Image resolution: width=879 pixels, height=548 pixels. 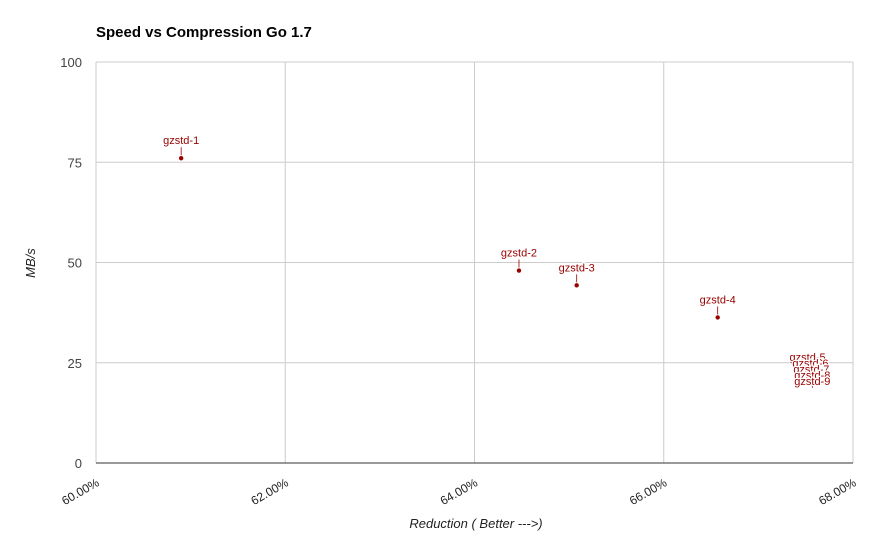 I want to click on point-label: gzstd-7, so click(x=811, y=370).